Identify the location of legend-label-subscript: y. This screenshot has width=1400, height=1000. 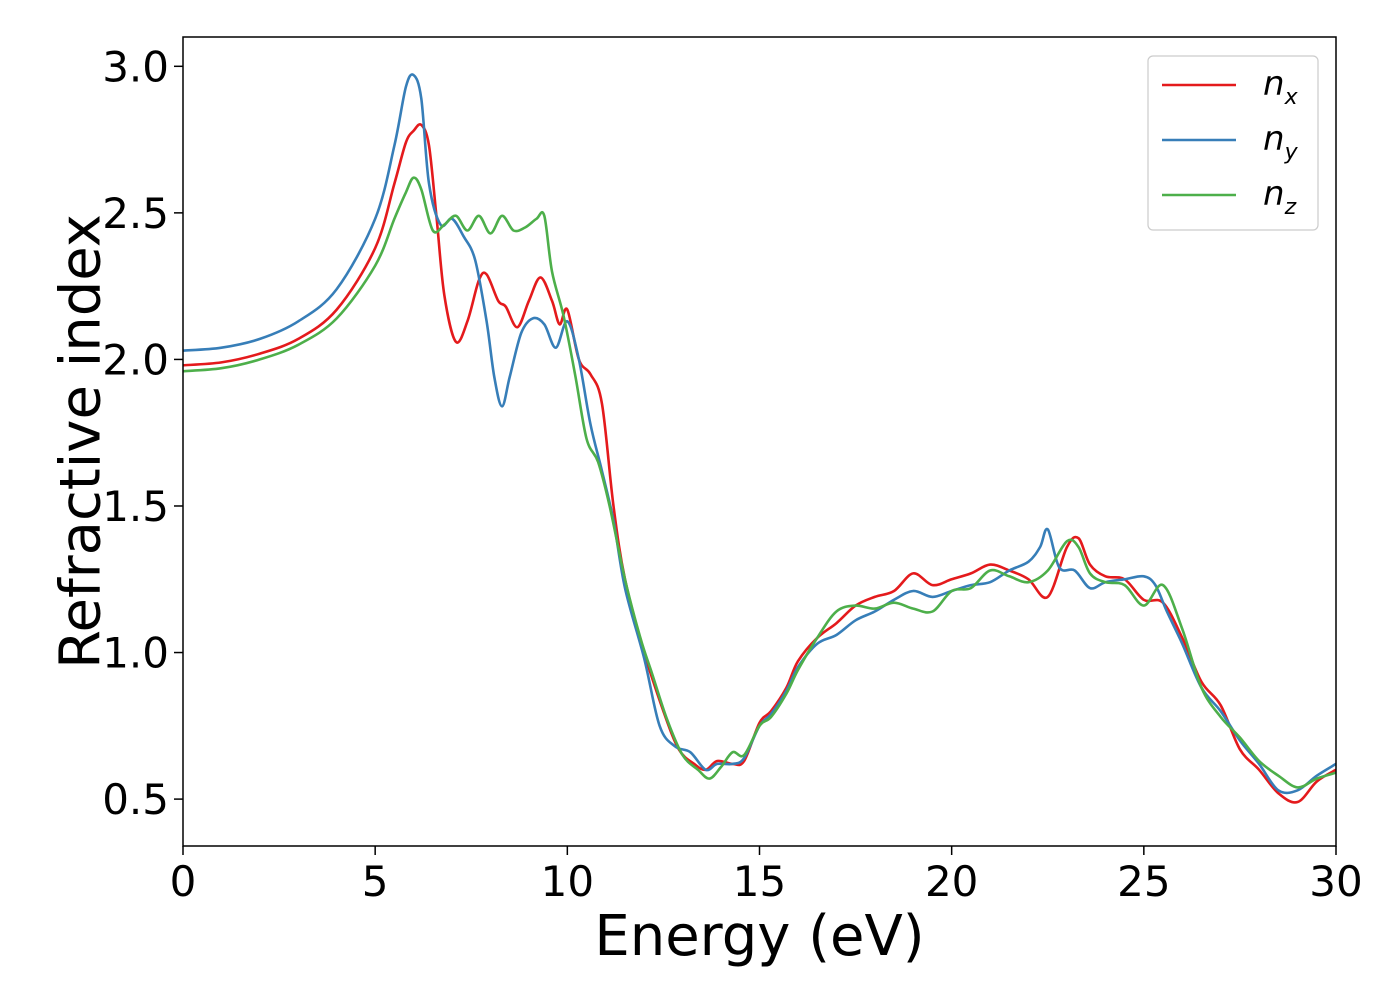
(1291, 152).